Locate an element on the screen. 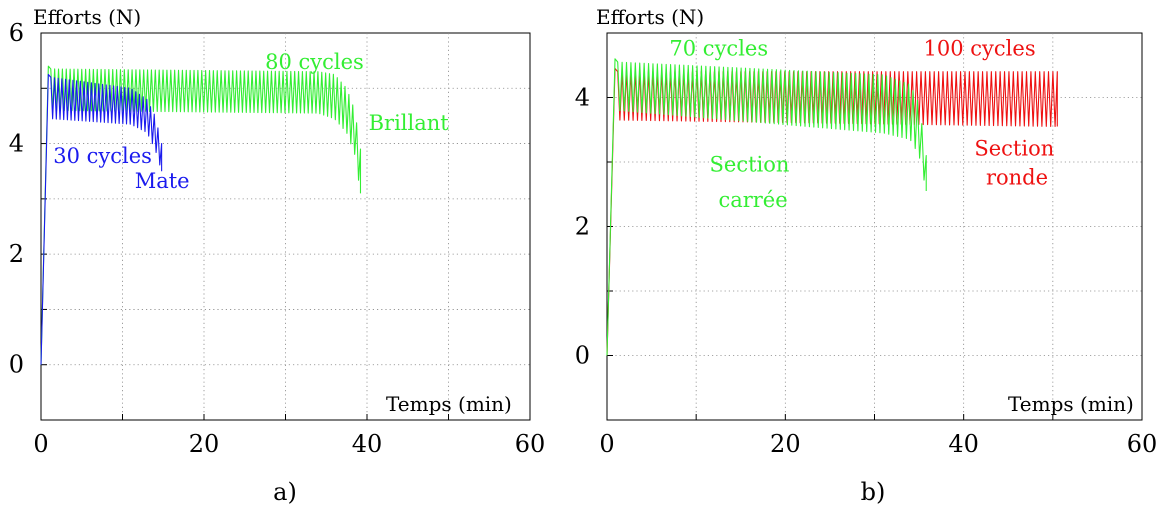  xlabel-a: Temps (min) is located at coordinates (449, 404).